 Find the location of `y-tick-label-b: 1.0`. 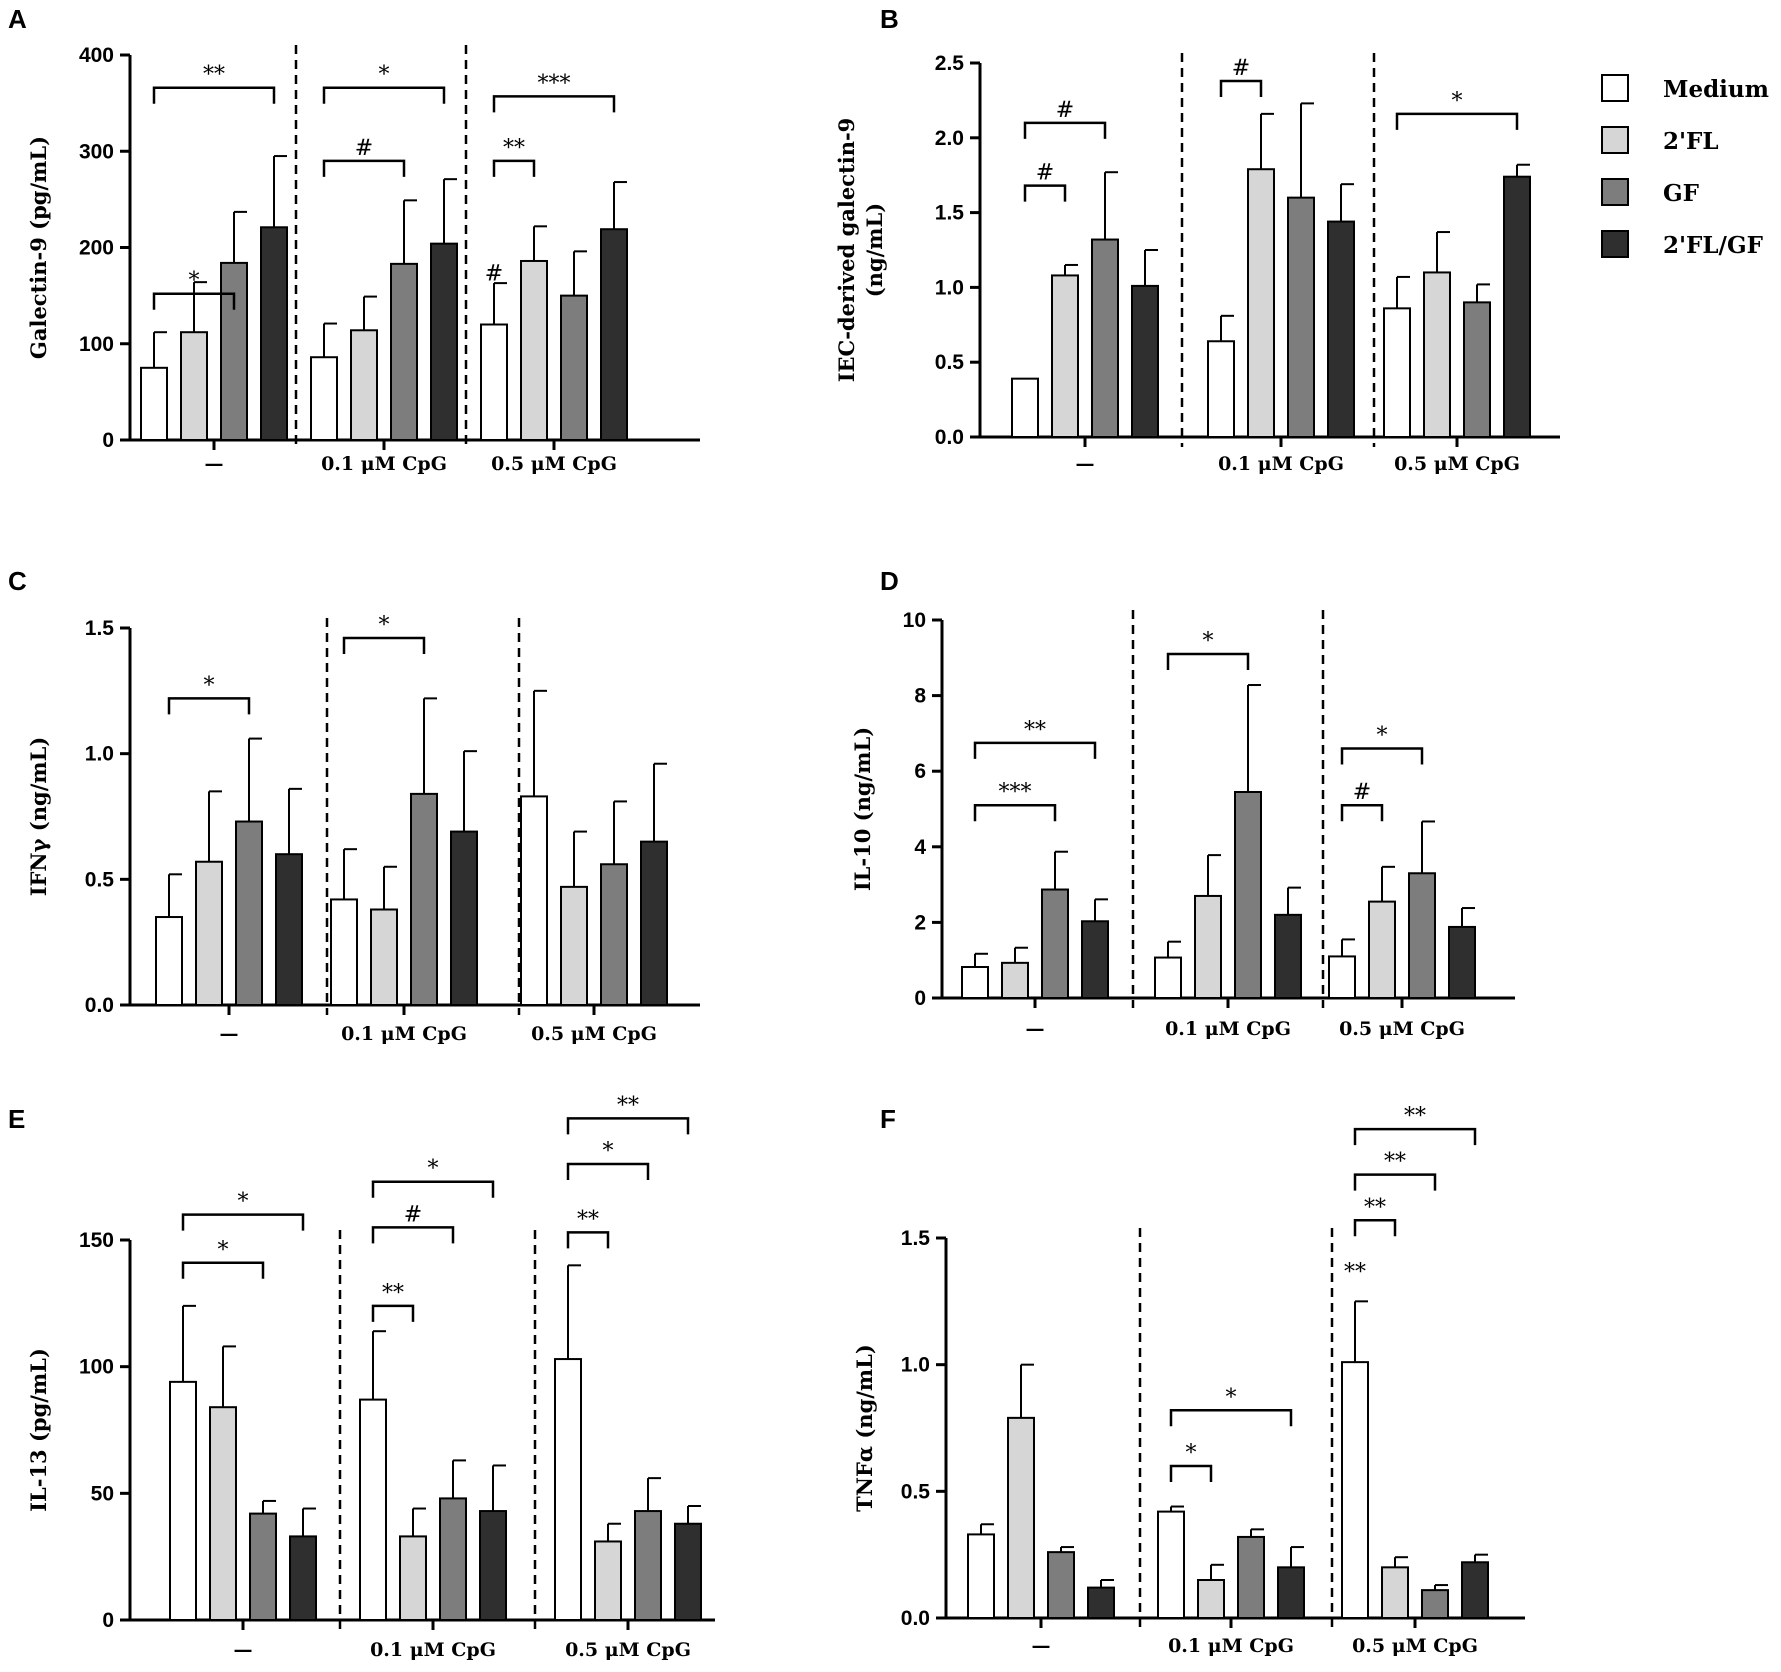

y-tick-label-b: 1.0 is located at coordinates (949, 287).